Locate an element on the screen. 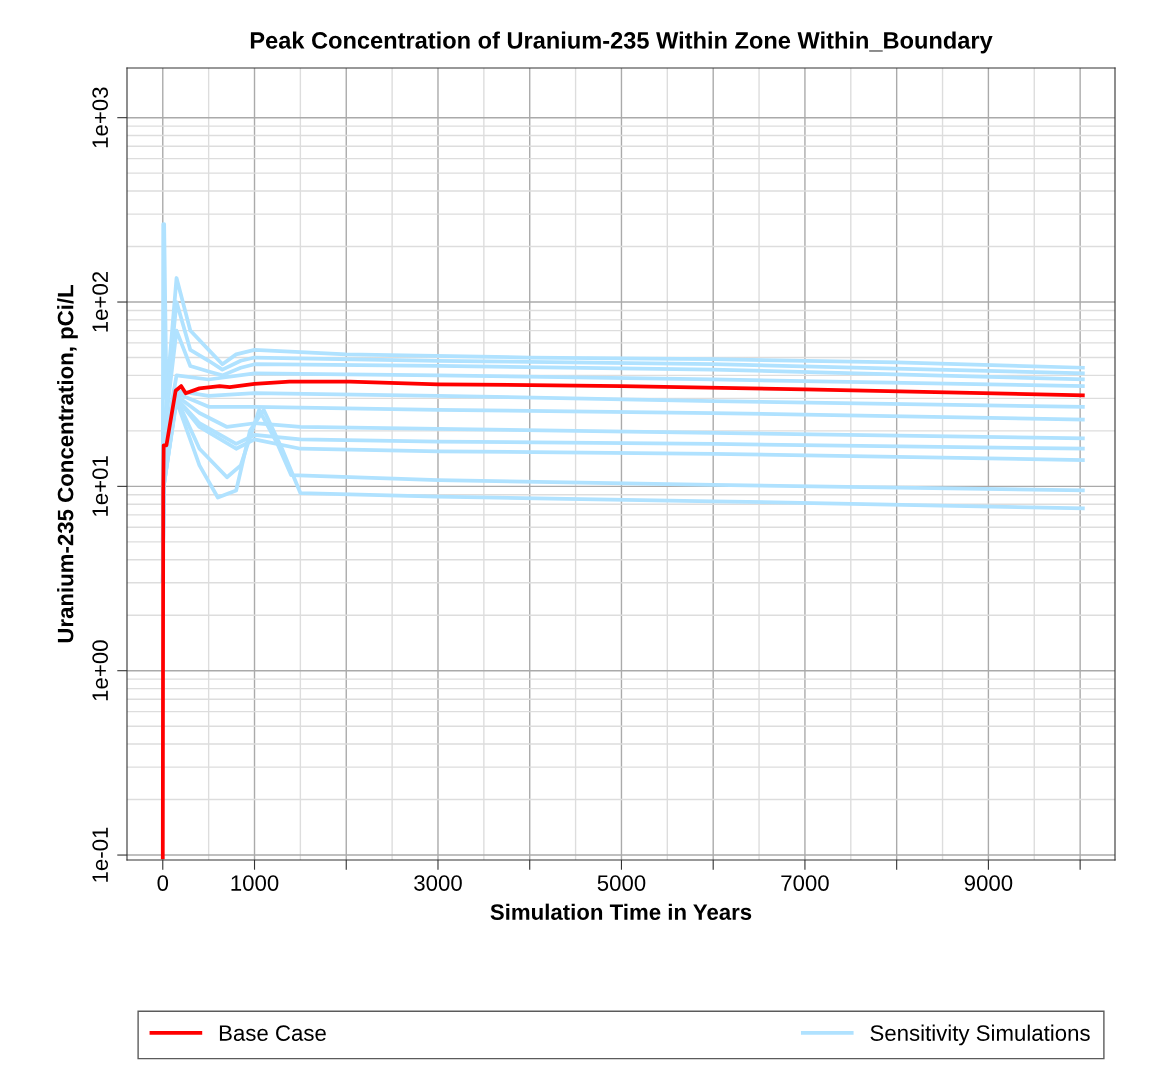  y-tick-label: 1e+02 is located at coordinates (100, 301).